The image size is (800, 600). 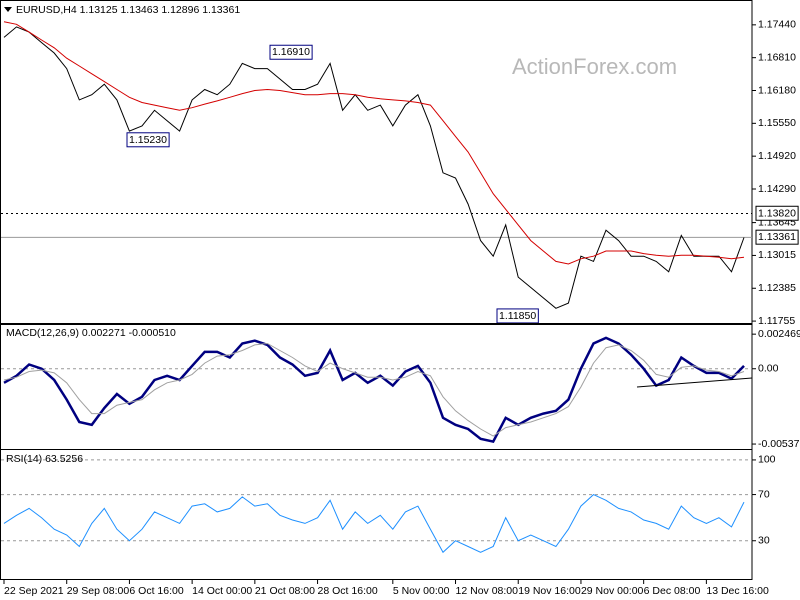 I want to click on level-label: 1.13361, so click(x=777, y=237).